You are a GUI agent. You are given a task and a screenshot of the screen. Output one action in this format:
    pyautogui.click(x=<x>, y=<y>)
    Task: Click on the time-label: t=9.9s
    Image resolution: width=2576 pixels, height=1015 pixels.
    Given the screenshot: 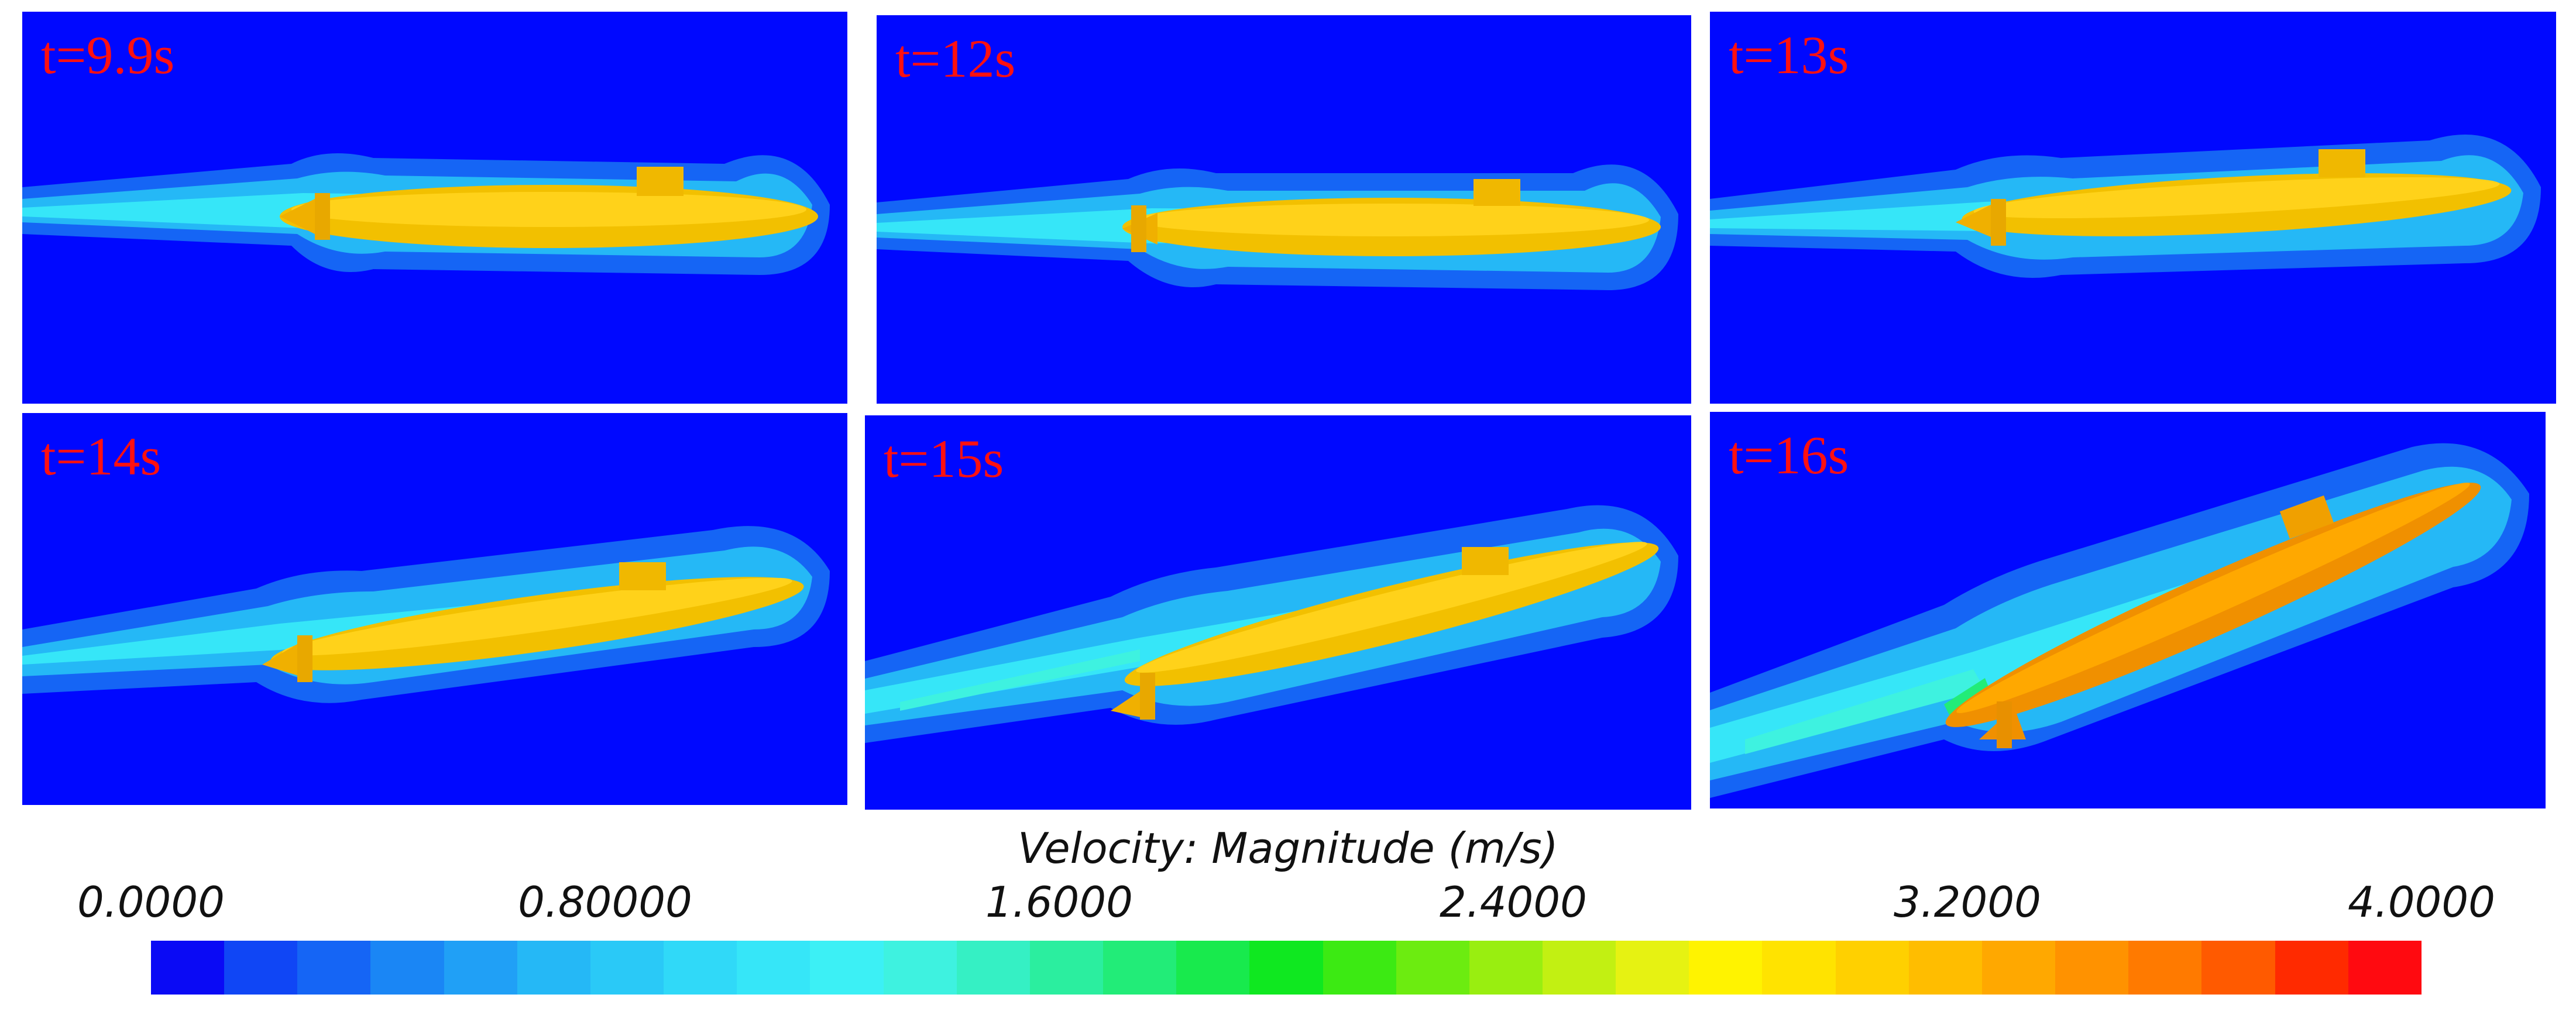 What is the action you would take?
    pyautogui.click(x=108, y=55)
    